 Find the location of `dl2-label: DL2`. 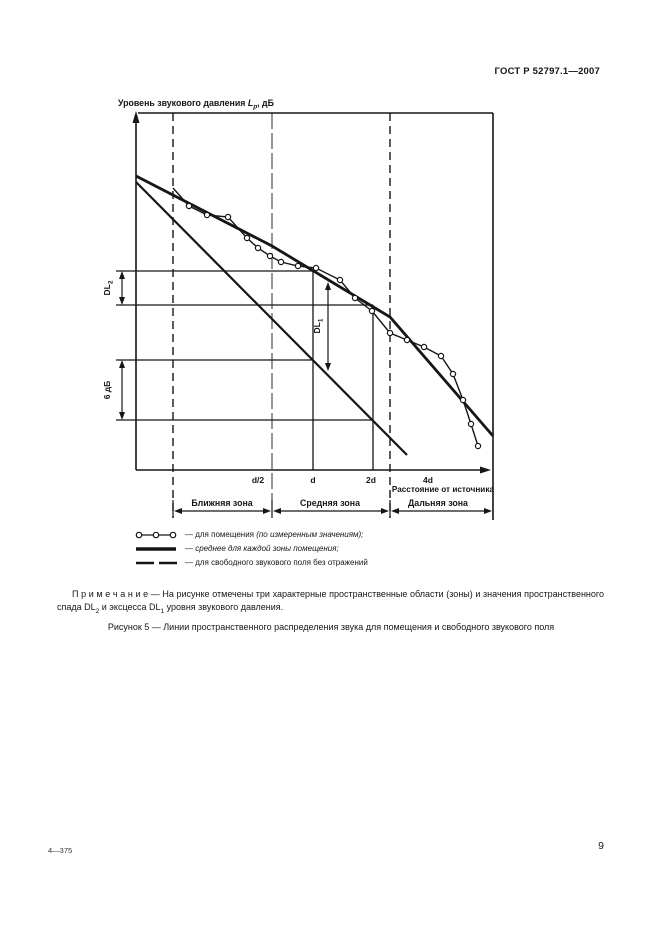

dl2-label: DL2 is located at coordinates (108, 287).